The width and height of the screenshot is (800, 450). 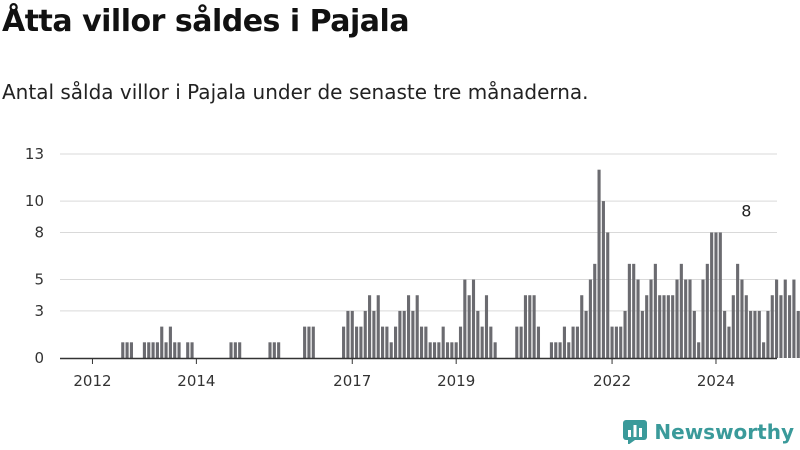 I want to click on x-tick-label: 2019, so click(x=456, y=381).